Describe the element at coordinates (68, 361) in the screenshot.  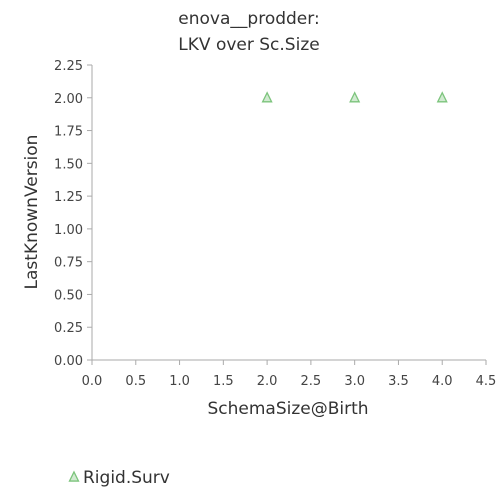
I see `y-tick-label: 0.00` at that location.